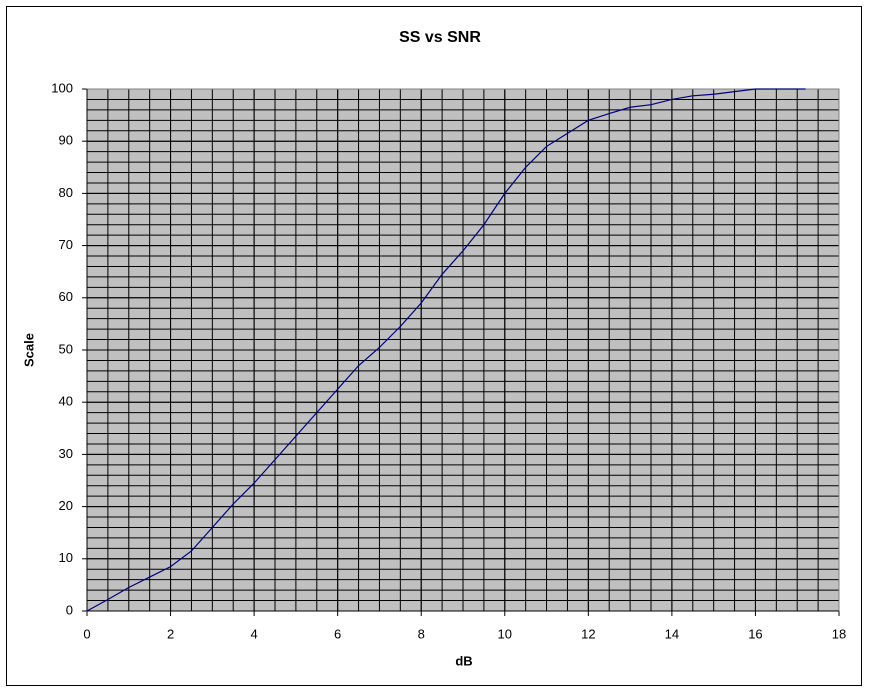  What do you see at coordinates (463, 660) in the screenshot?
I see `x-axis-label: dB` at bounding box center [463, 660].